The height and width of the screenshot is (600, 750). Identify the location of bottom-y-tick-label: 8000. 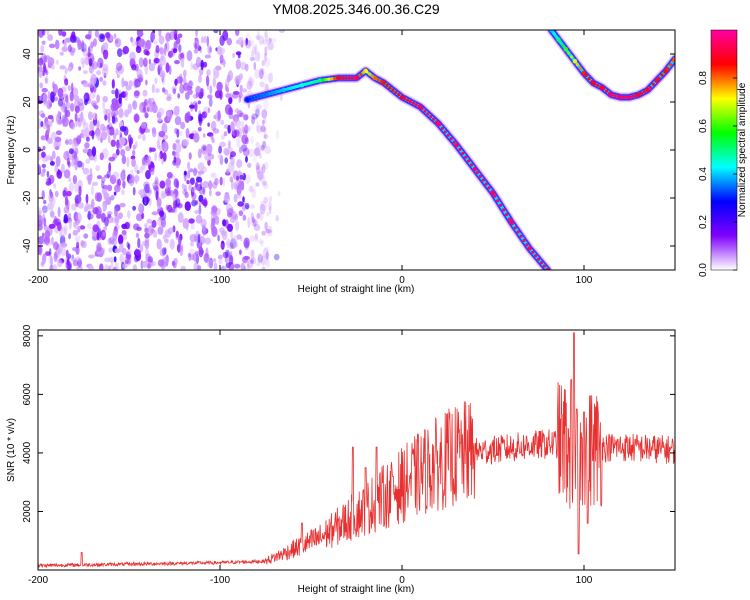
(27, 335).